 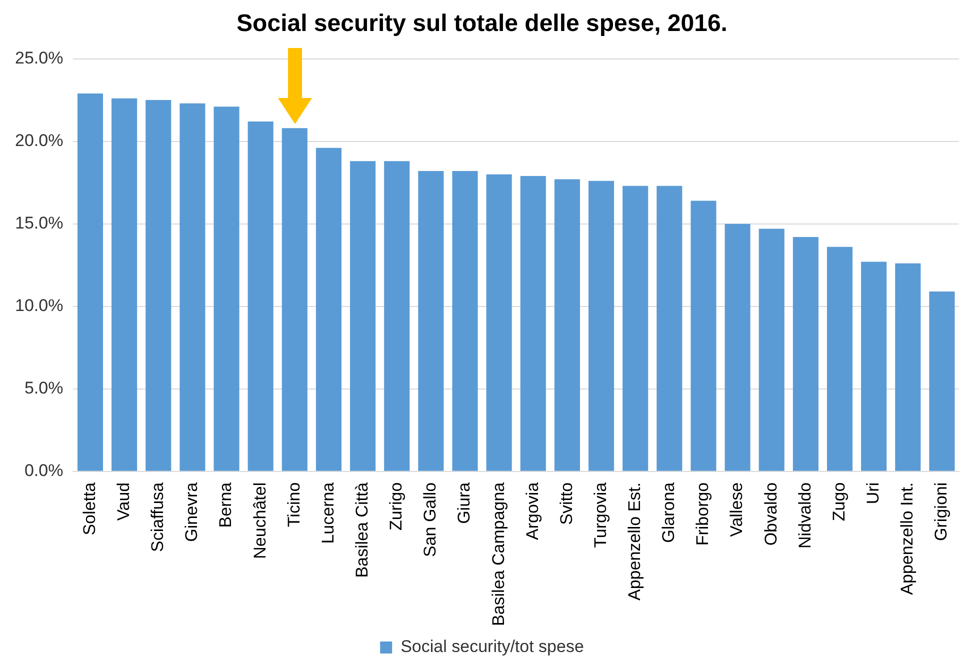 What do you see at coordinates (430, 520) in the screenshot?
I see `x-tick-label: San Gallo` at bounding box center [430, 520].